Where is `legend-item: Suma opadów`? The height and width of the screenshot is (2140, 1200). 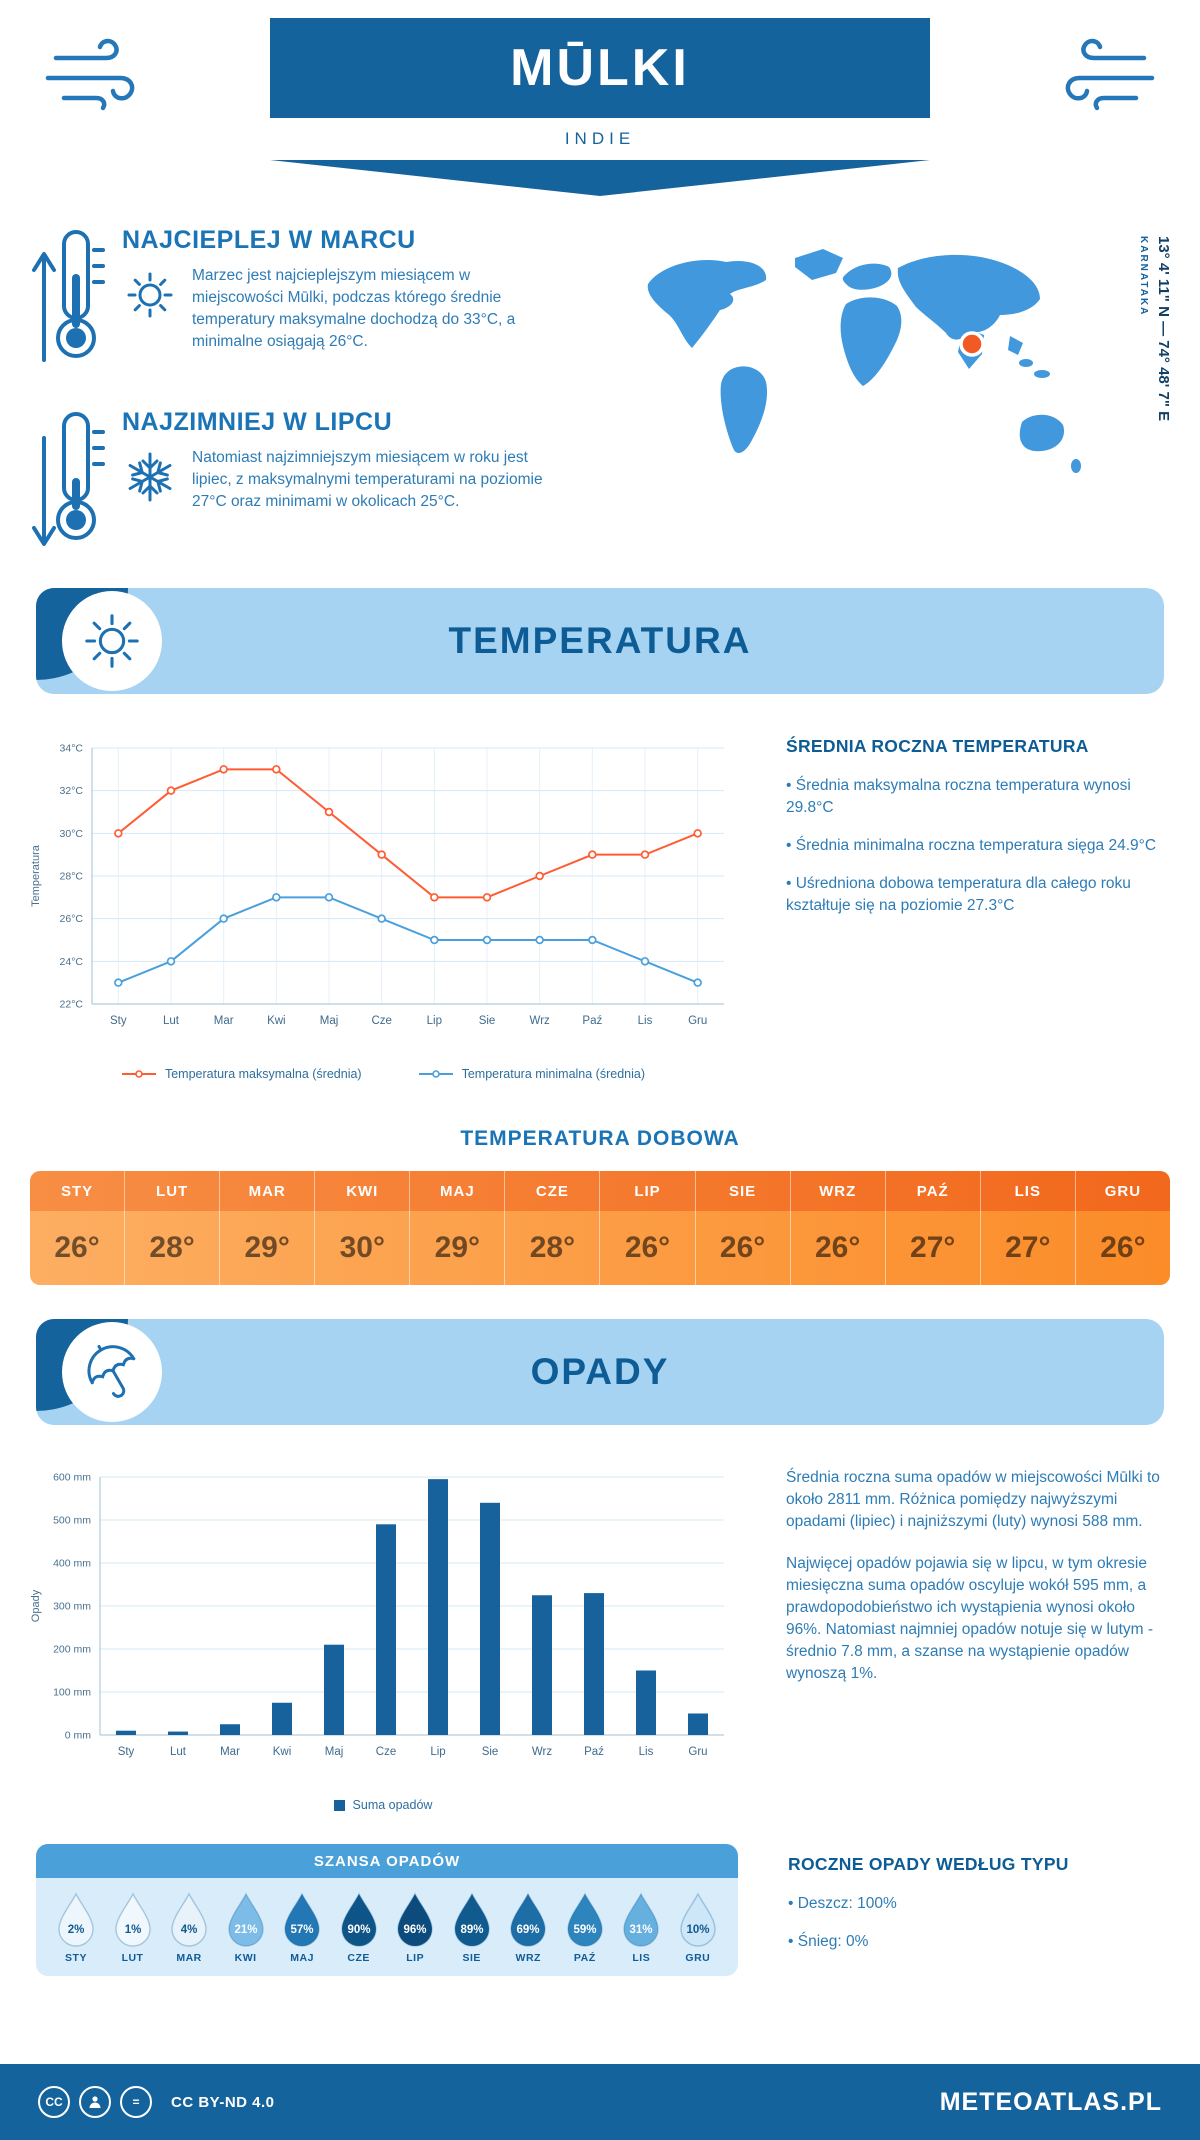 legend-item: Suma opadów is located at coordinates (382, 1805).